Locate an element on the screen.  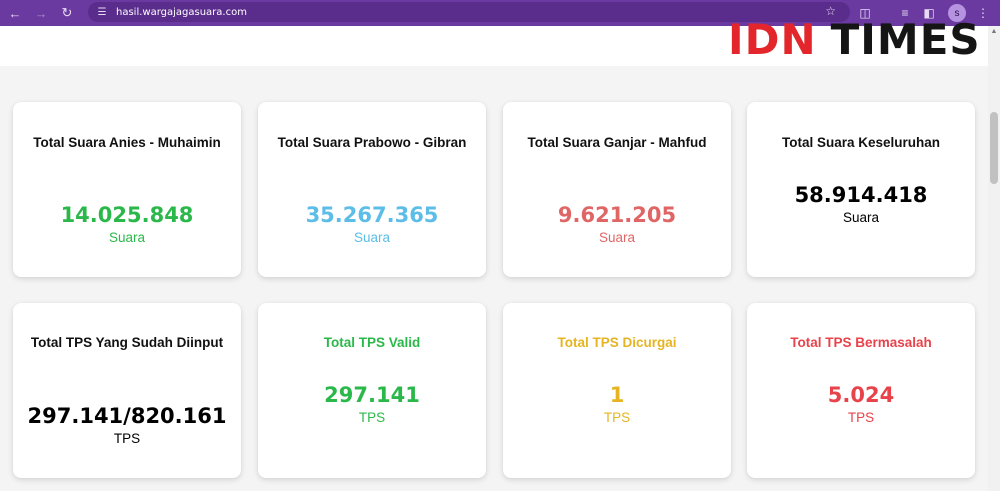
card-value: 9.621.205 is located at coordinates (617, 215).